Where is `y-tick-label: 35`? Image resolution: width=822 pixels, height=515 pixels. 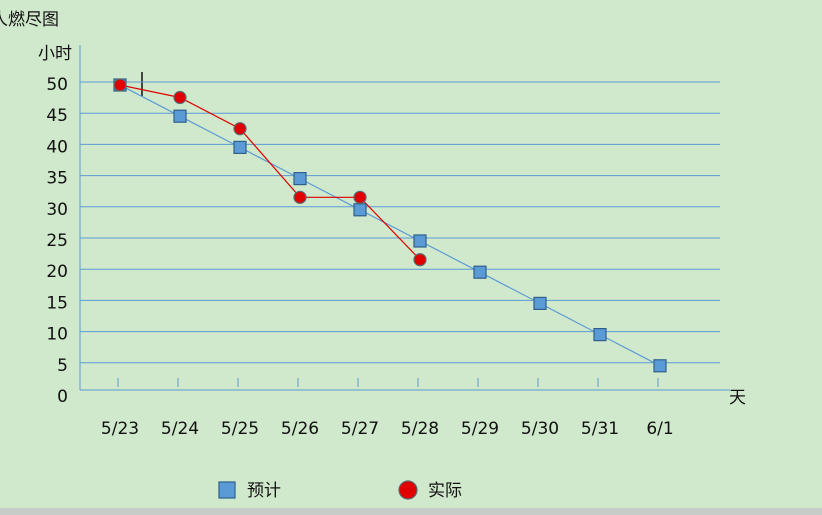
y-tick-label: 35 is located at coordinates (57, 179).